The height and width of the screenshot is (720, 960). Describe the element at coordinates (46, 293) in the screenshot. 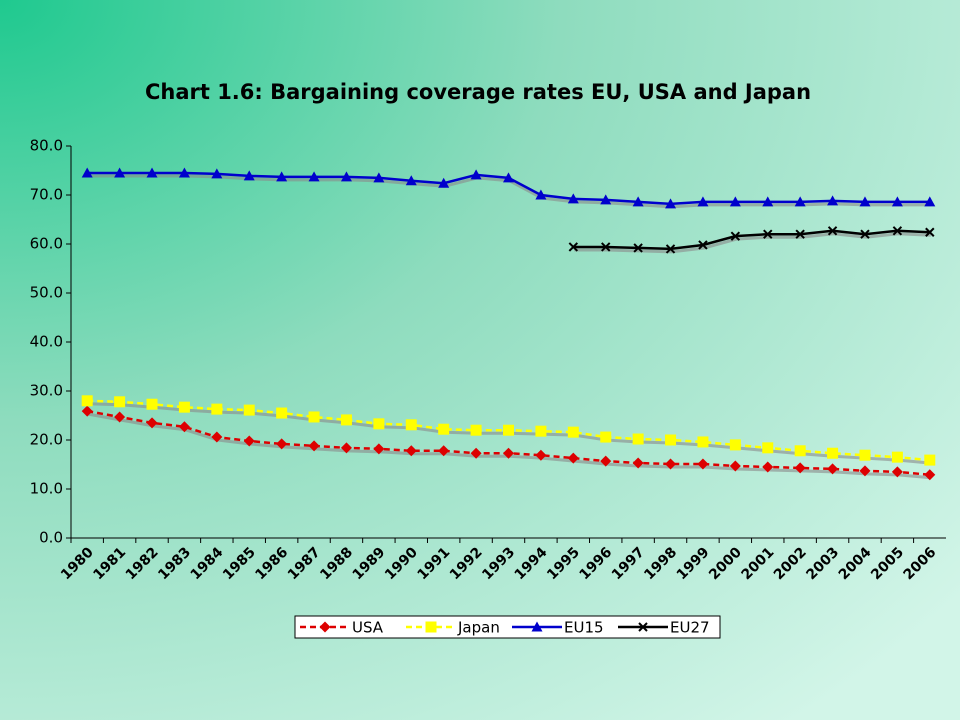

I see `y-tick-label: 50.0` at that location.